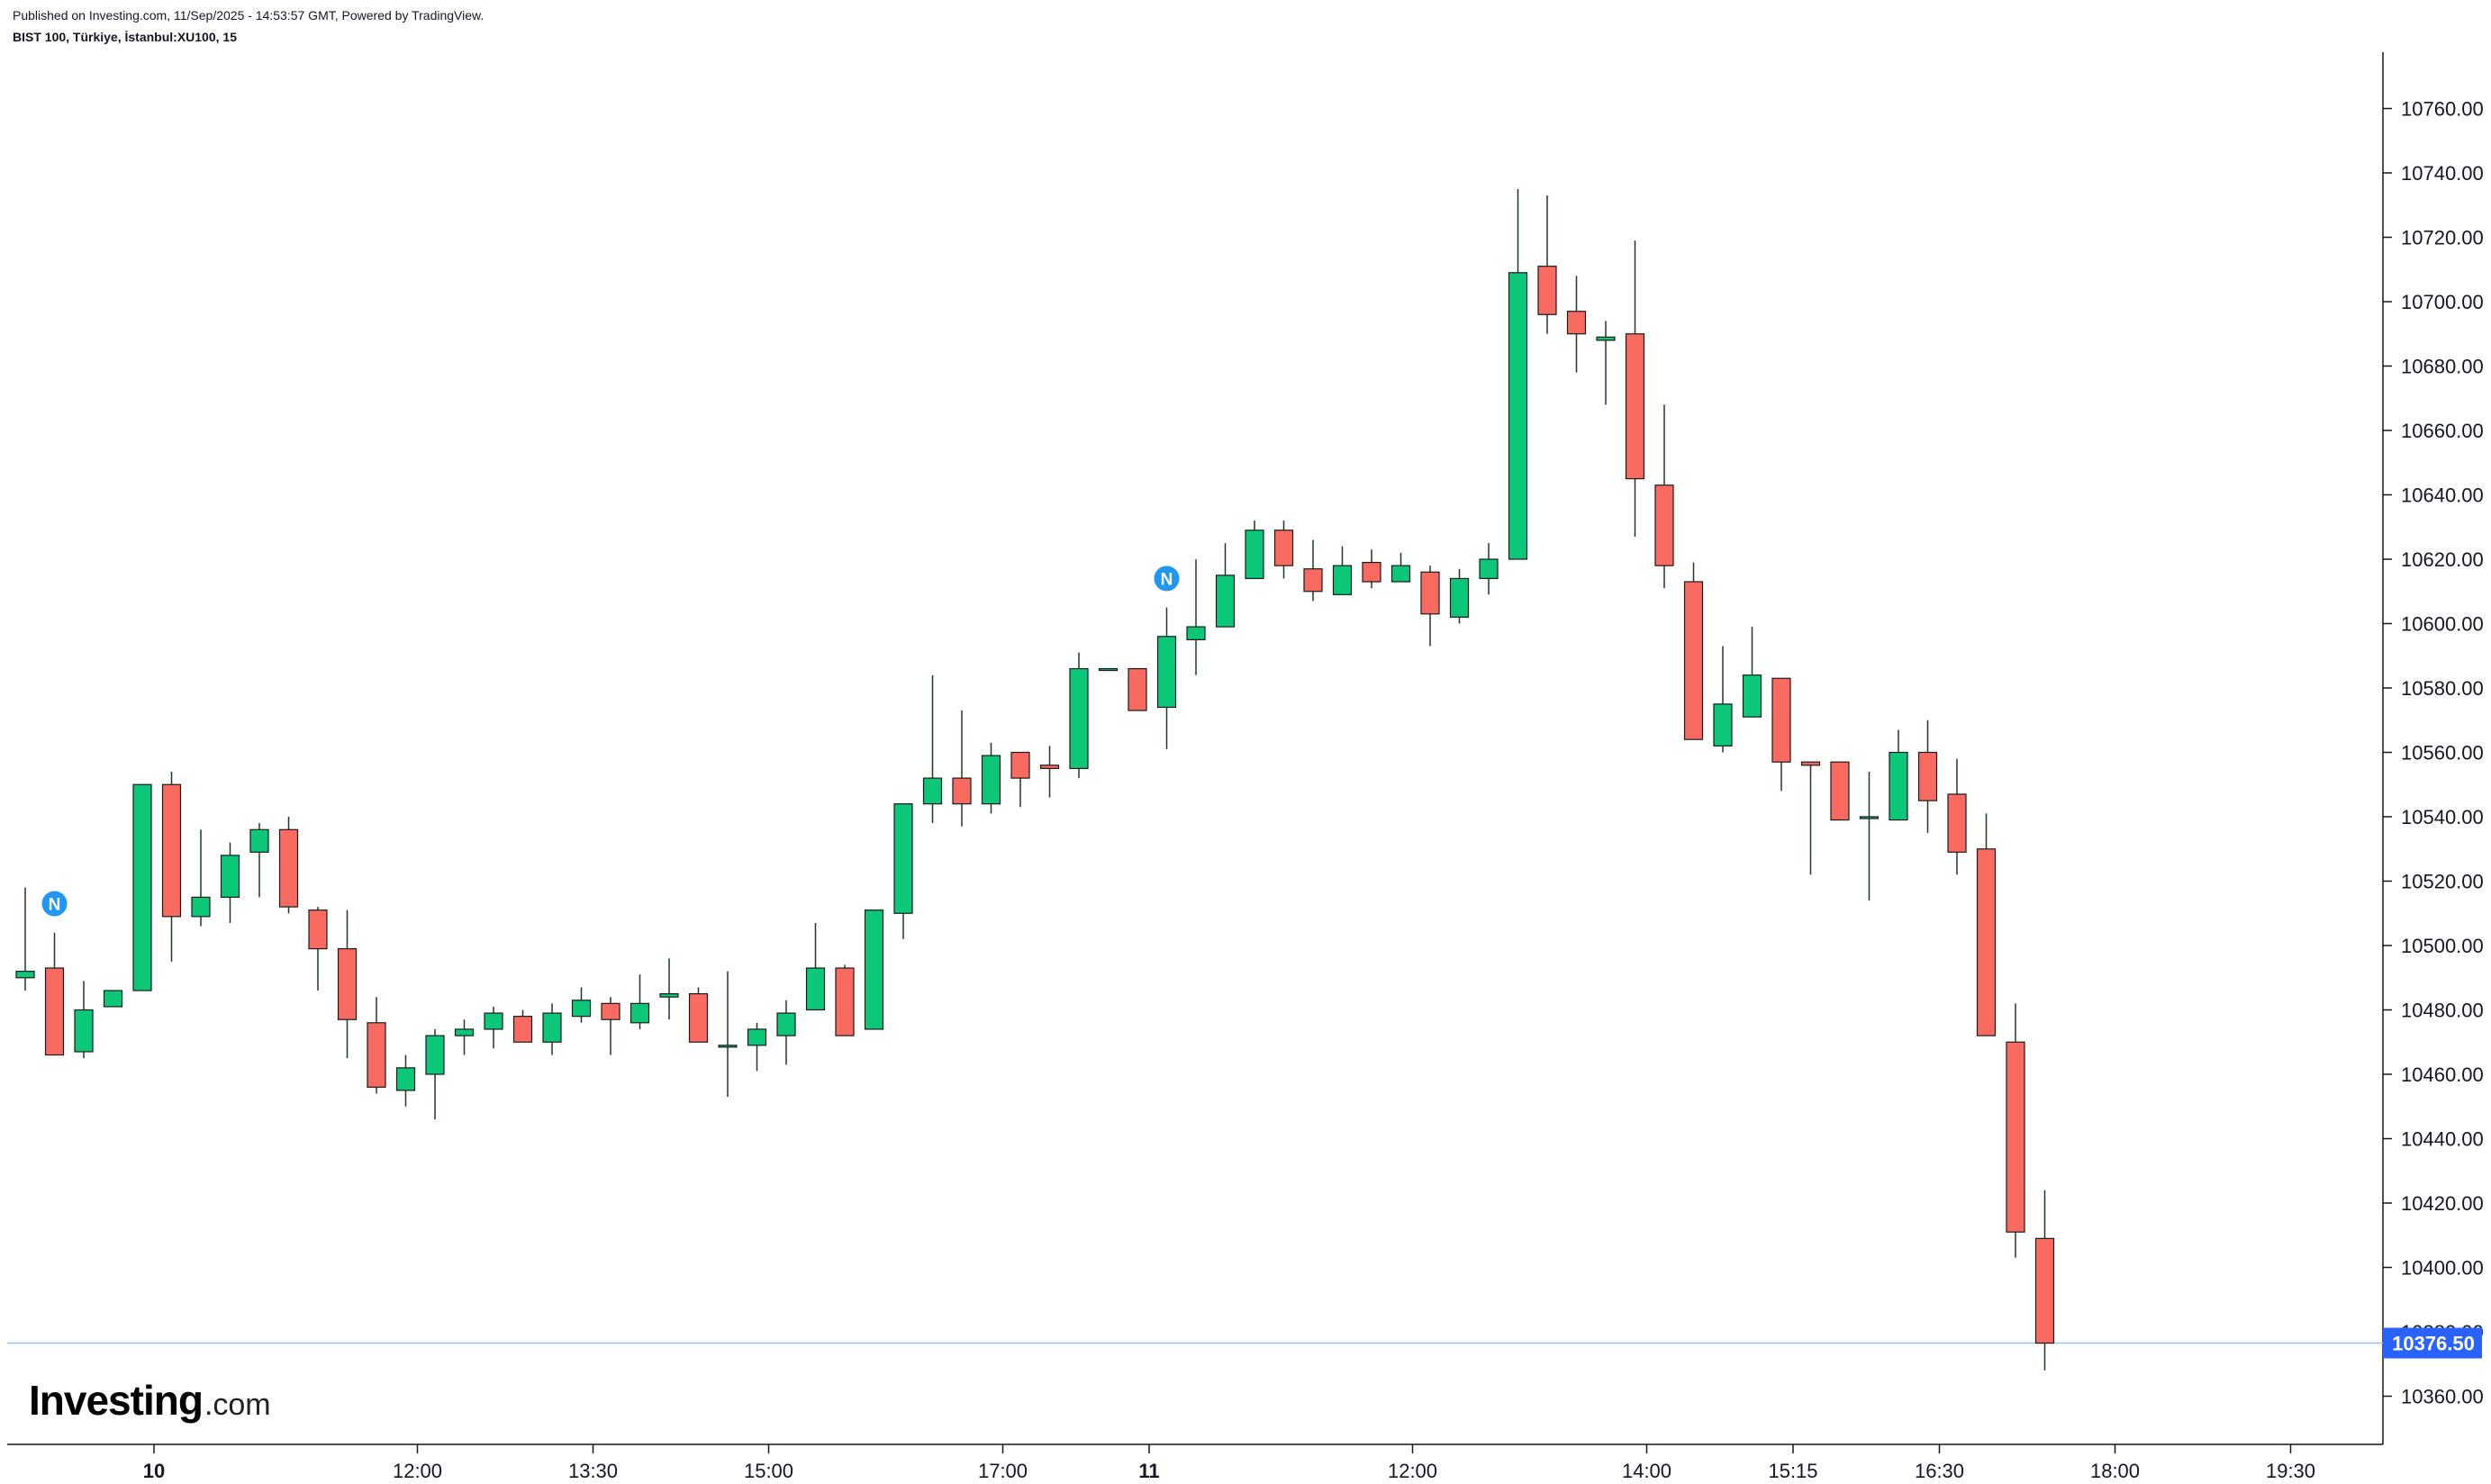 This screenshot has width=2491, height=1484. Describe the element at coordinates (593, 1471) in the screenshot. I see `x-tick-label: 13:30` at that location.